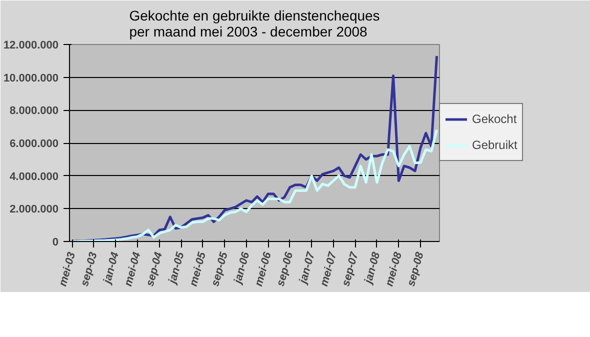  I want to click on y-tick-label: 6.000.000, so click(34, 144).